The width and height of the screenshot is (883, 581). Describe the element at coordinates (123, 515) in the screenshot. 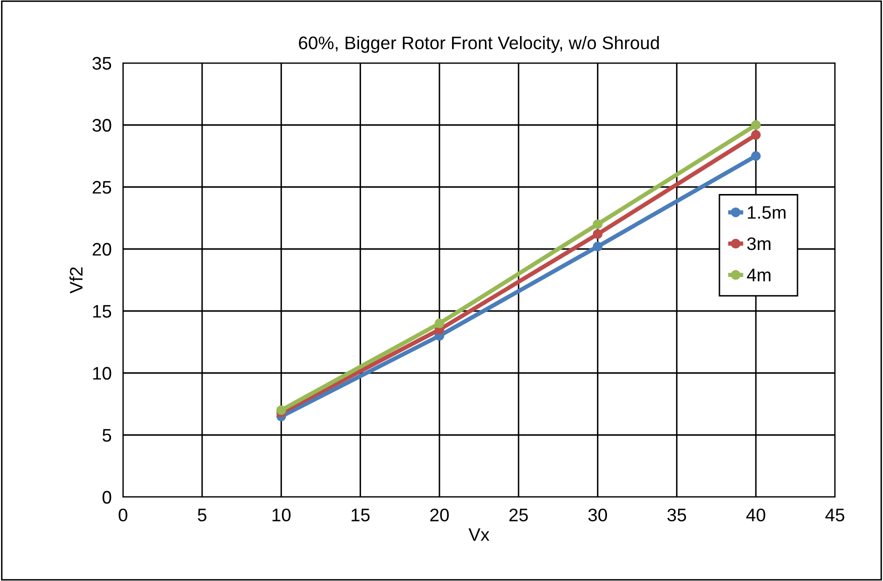

I see `x-tick-label: 0` at that location.